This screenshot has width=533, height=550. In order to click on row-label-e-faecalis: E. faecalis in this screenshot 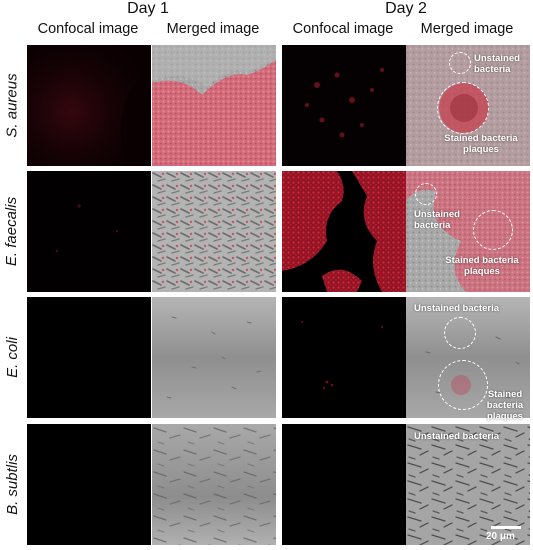, I will do `click(12, 231)`.